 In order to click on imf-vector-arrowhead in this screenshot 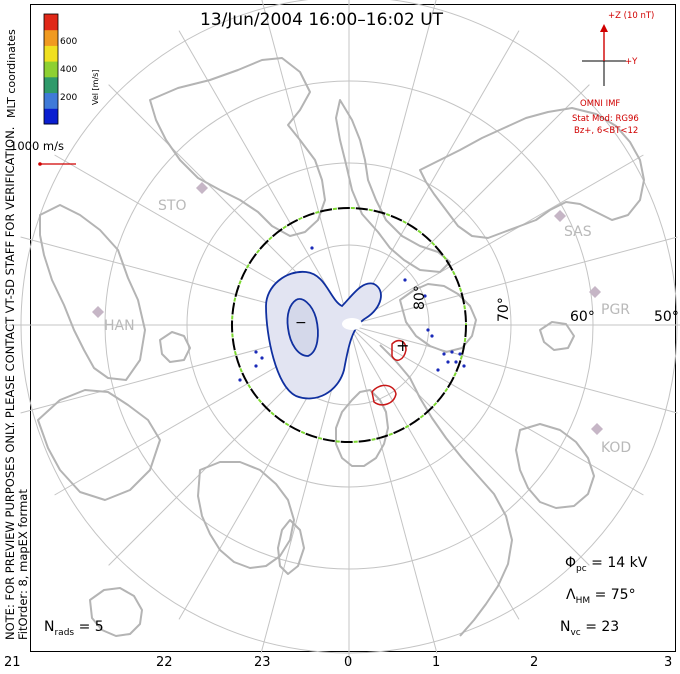, I will do `click(604, 28)`.